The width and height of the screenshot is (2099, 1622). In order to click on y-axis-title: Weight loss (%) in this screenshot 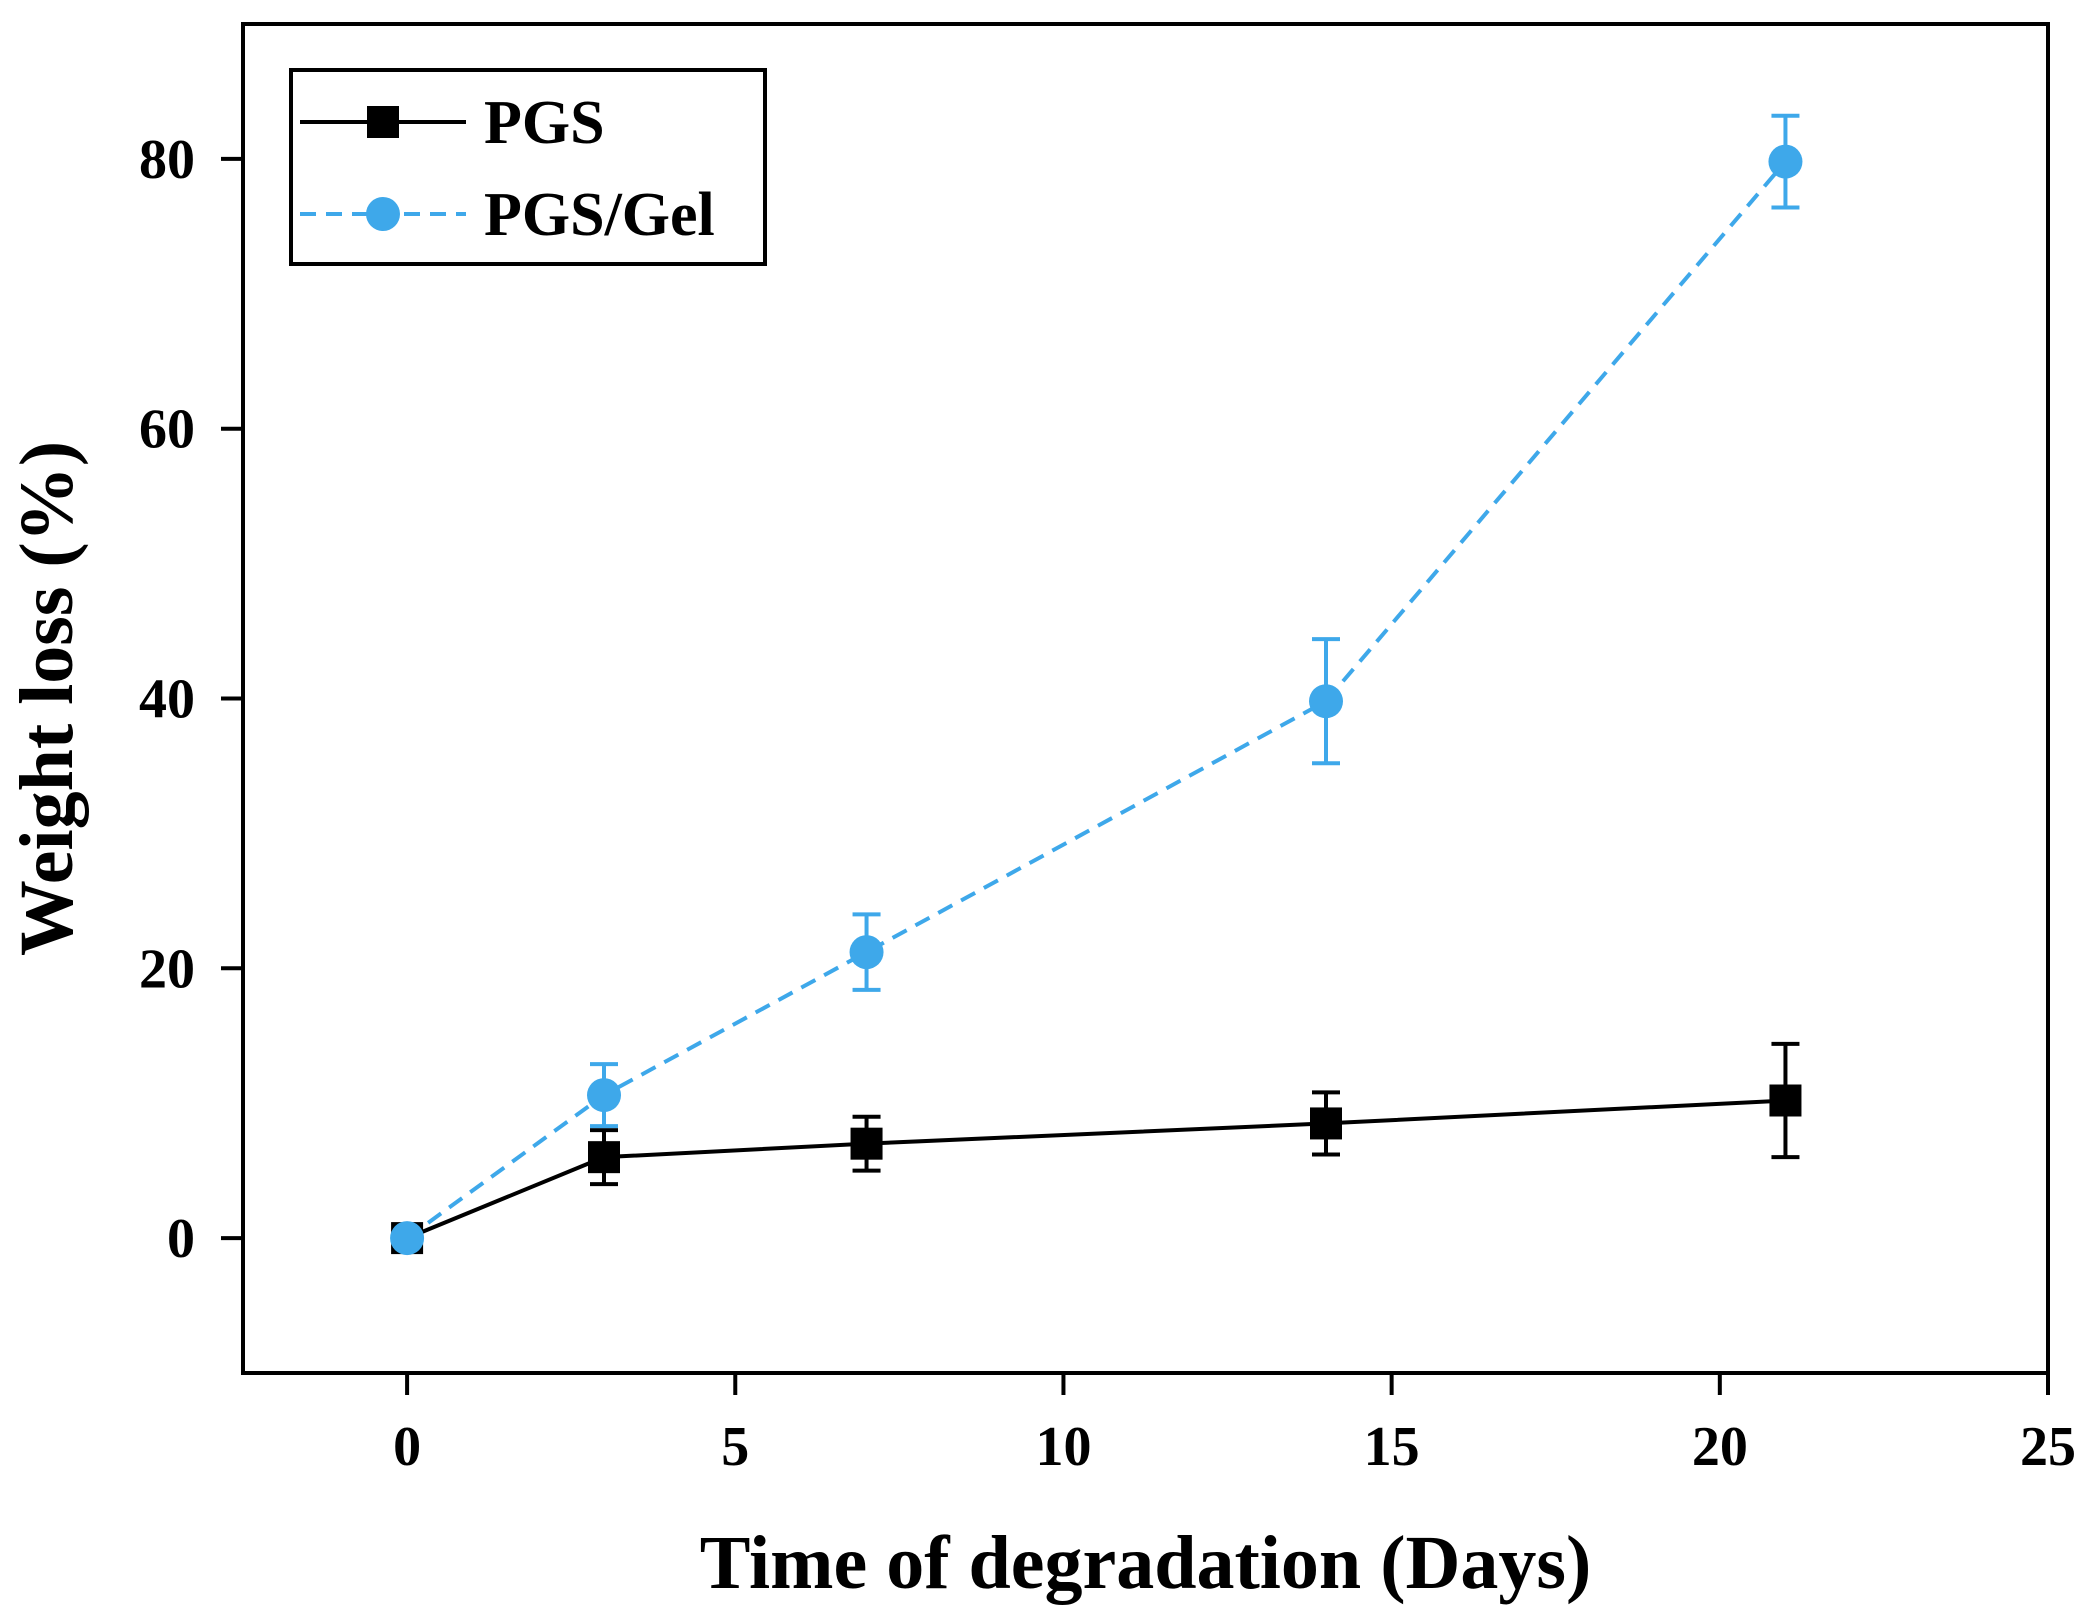, I will do `click(47, 698)`.